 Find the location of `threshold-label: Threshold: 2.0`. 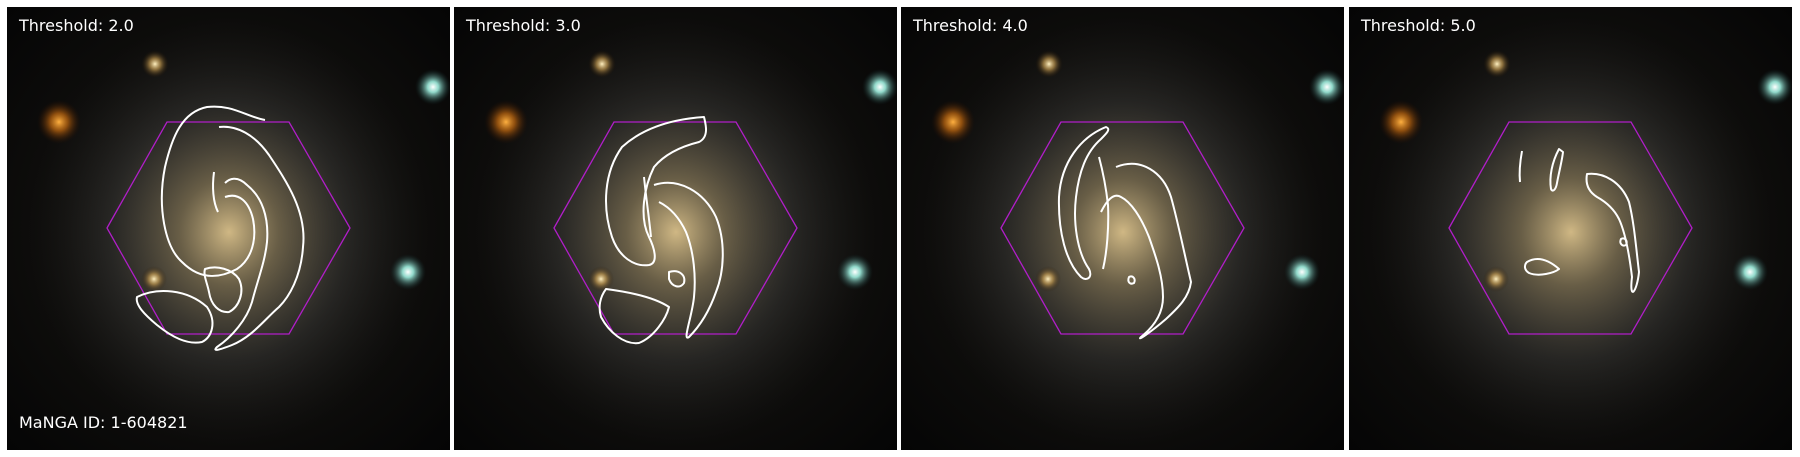

threshold-label: Threshold: 2.0 is located at coordinates (76, 25).